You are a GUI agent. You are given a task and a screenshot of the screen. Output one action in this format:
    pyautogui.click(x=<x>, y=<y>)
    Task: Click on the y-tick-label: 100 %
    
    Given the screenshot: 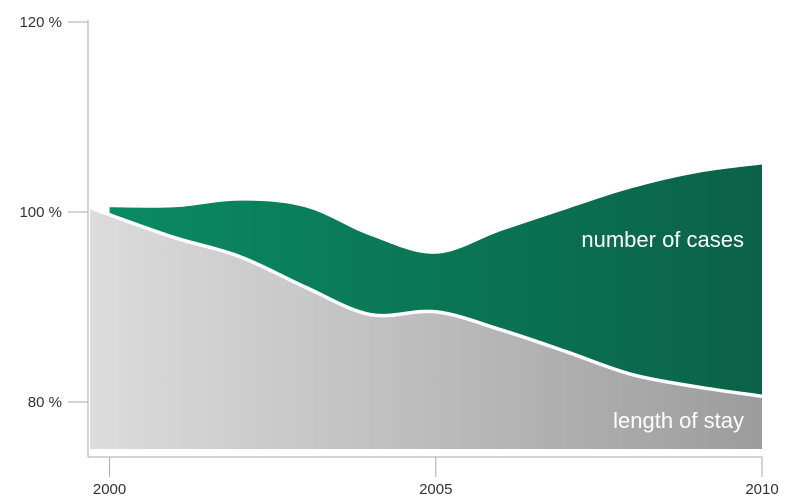 What is the action you would take?
    pyautogui.click(x=40, y=212)
    